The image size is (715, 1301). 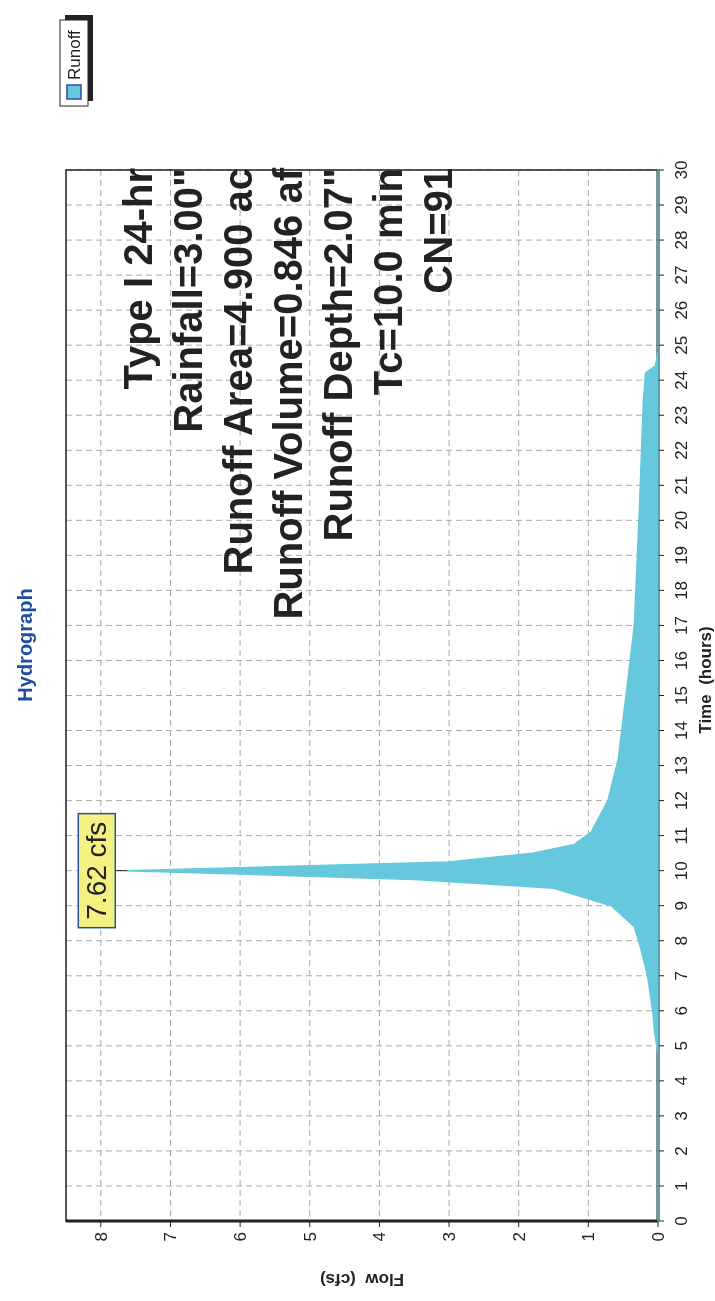 I want to click on y-tick-label: 9, so click(x=681, y=905).